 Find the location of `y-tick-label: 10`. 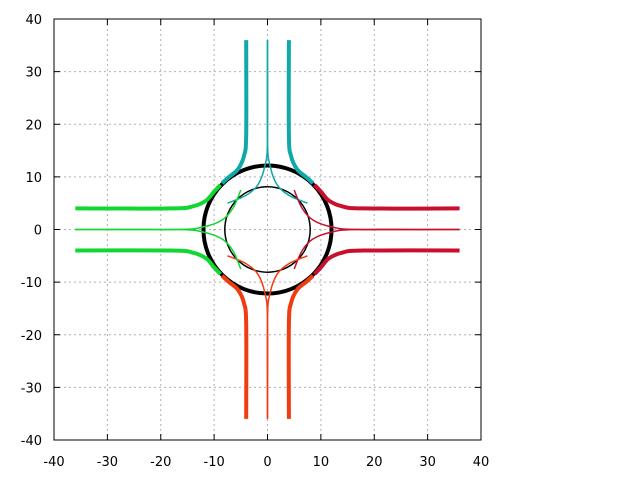

y-tick-label: 10 is located at coordinates (33, 178).